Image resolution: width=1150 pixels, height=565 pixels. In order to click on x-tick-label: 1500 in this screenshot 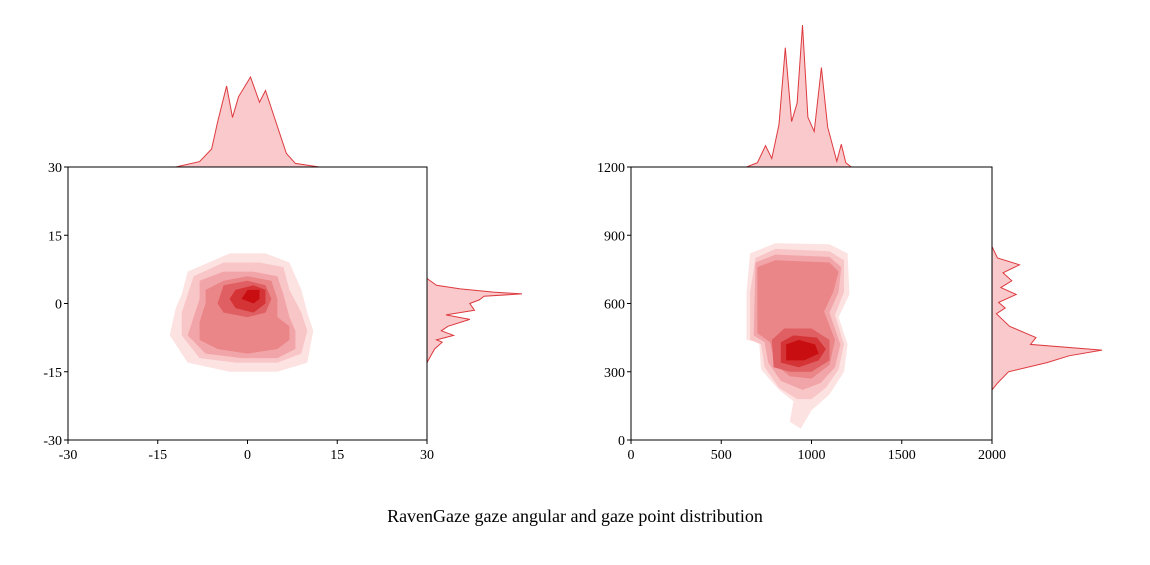, I will do `click(902, 455)`.